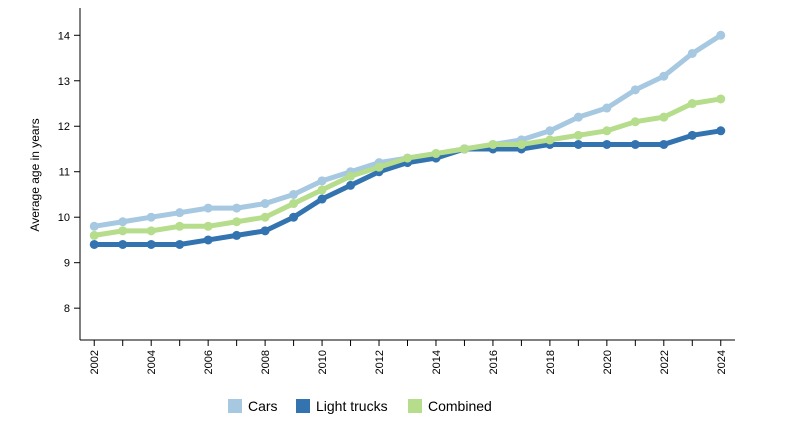  What do you see at coordinates (551, 362) in the screenshot?
I see `x-tick-label: 2018` at bounding box center [551, 362].